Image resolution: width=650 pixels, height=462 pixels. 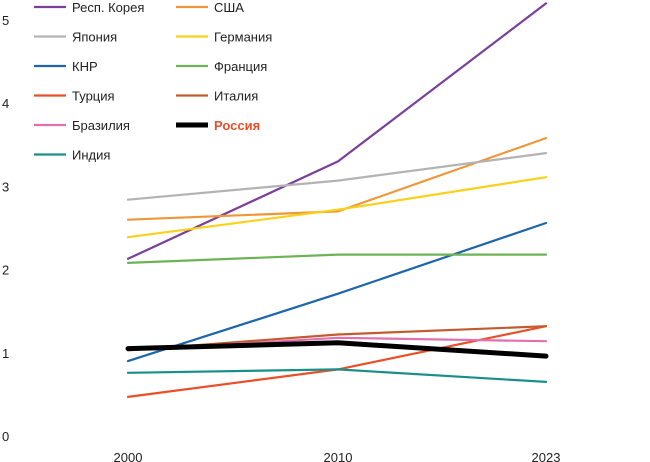 I want to click on y-axis-ticks: 0 1 2 3 4 5, so click(x=5, y=228).